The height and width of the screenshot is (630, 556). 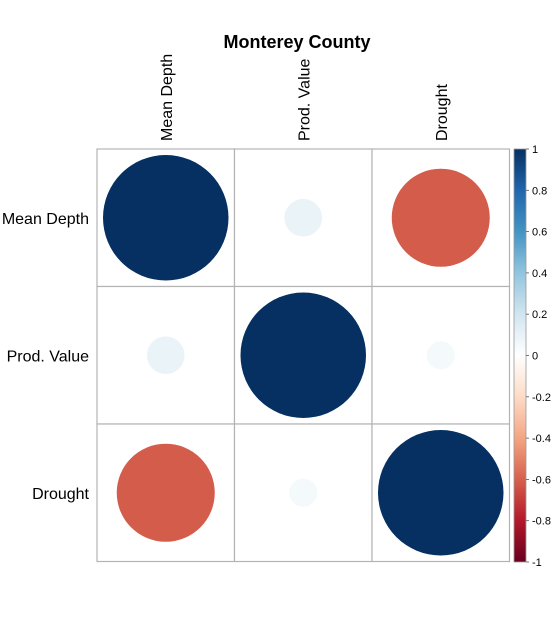 I want to click on chart-title: Monterey County, so click(x=296, y=42).